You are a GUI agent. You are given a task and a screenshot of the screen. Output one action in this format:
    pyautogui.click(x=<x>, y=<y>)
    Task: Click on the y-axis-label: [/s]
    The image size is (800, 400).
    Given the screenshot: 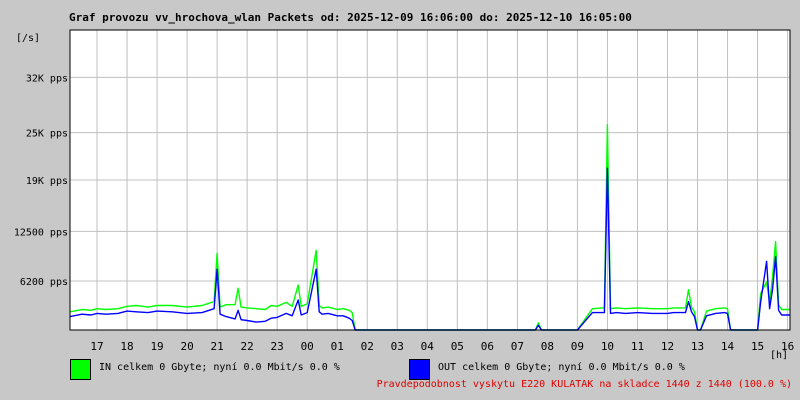 What is the action you would take?
    pyautogui.click(x=28, y=38)
    